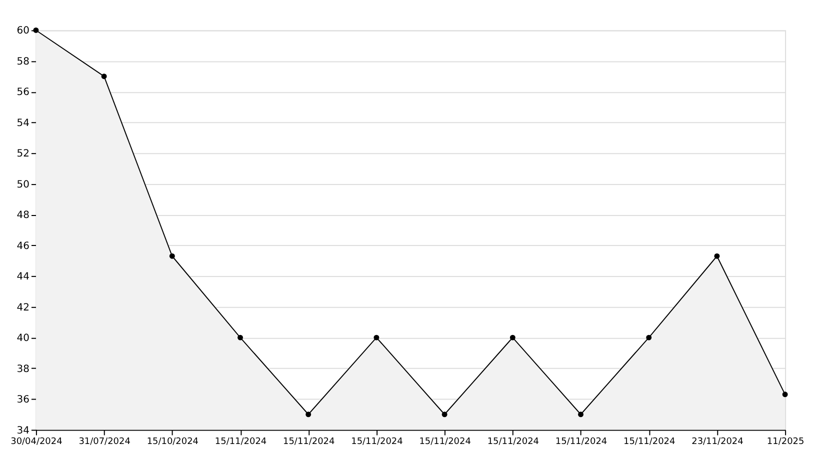 Image resolution: width=834 pixels, height=468 pixels. I want to click on x-tick-label: 11/2025, so click(785, 442).